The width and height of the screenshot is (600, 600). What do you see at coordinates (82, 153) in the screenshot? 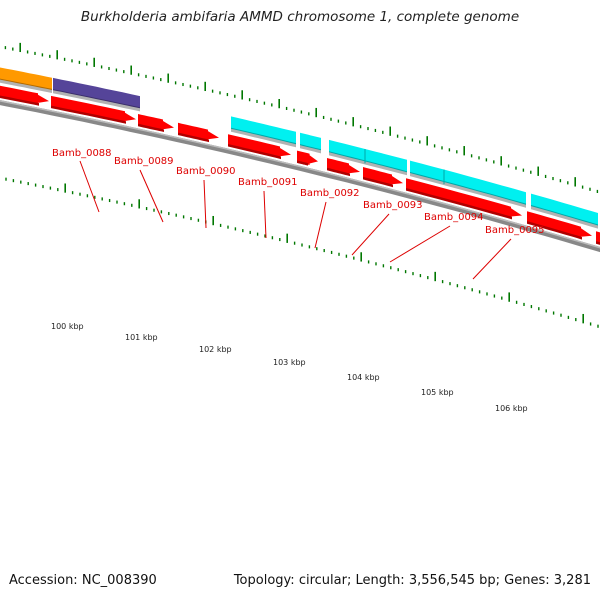
I see `gene-label: Bamb_0088` at bounding box center [82, 153].